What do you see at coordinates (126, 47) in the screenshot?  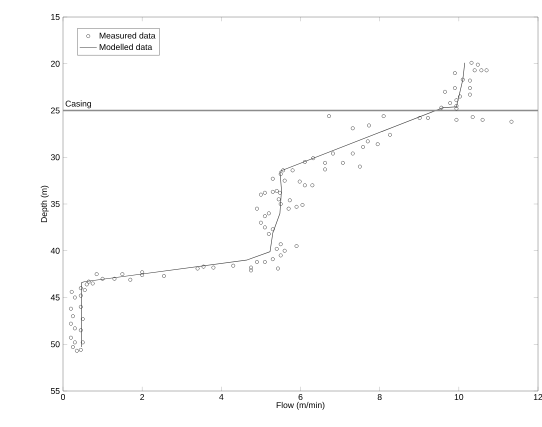 I see `legend-label: Modelled data` at bounding box center [126, 47].